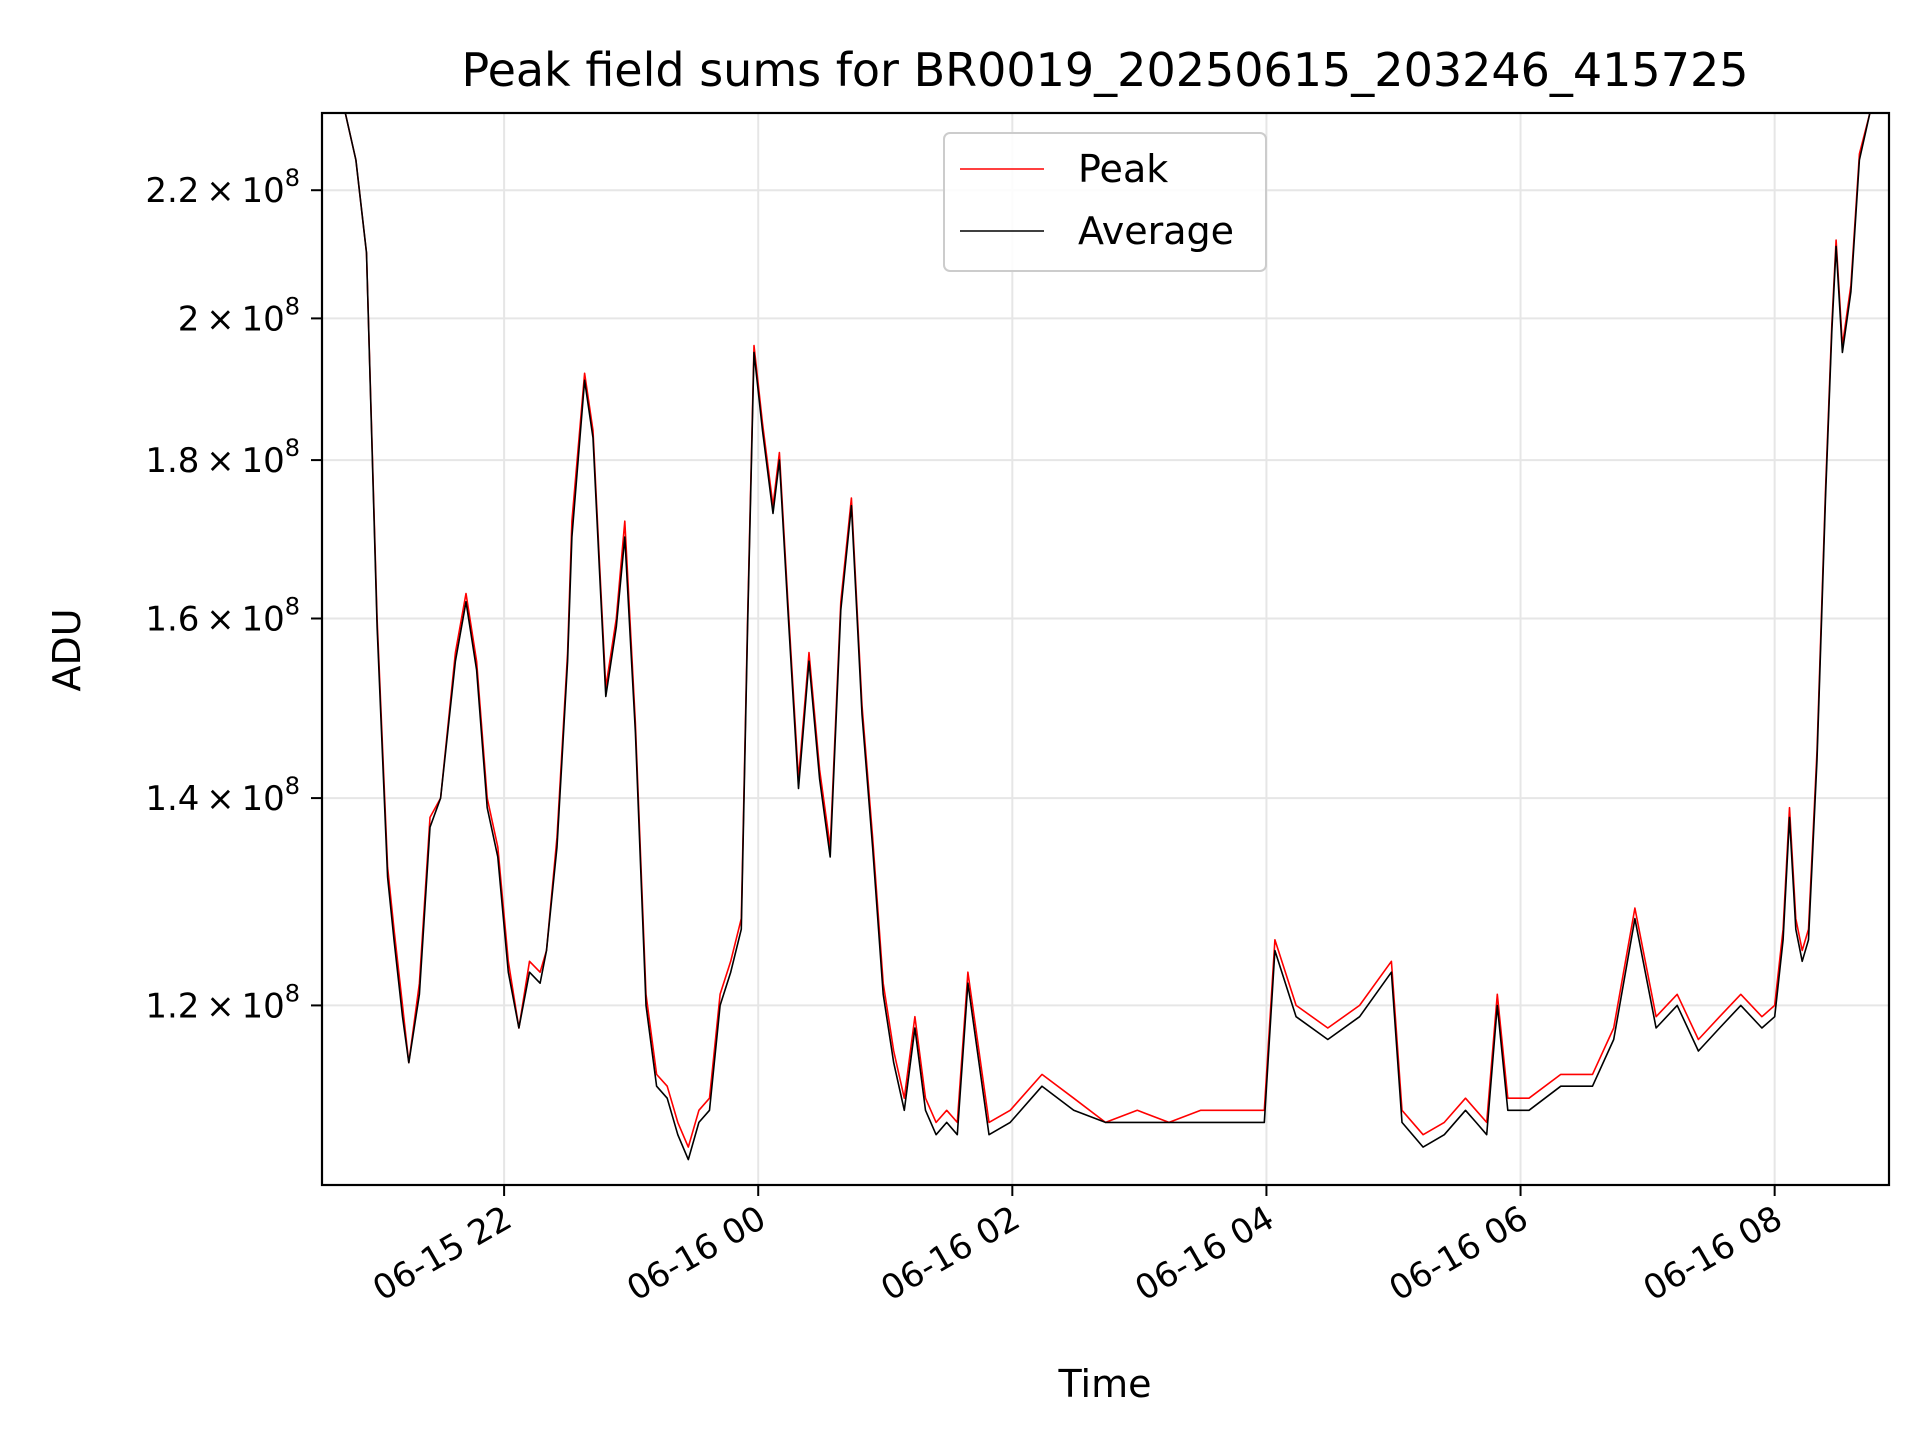 The image size is (1920, 1440). What do you see at coordinates (1105, 1384) in the screenshot?
I see `x-axis-label: Time` at bounding box center [1105, 1384].